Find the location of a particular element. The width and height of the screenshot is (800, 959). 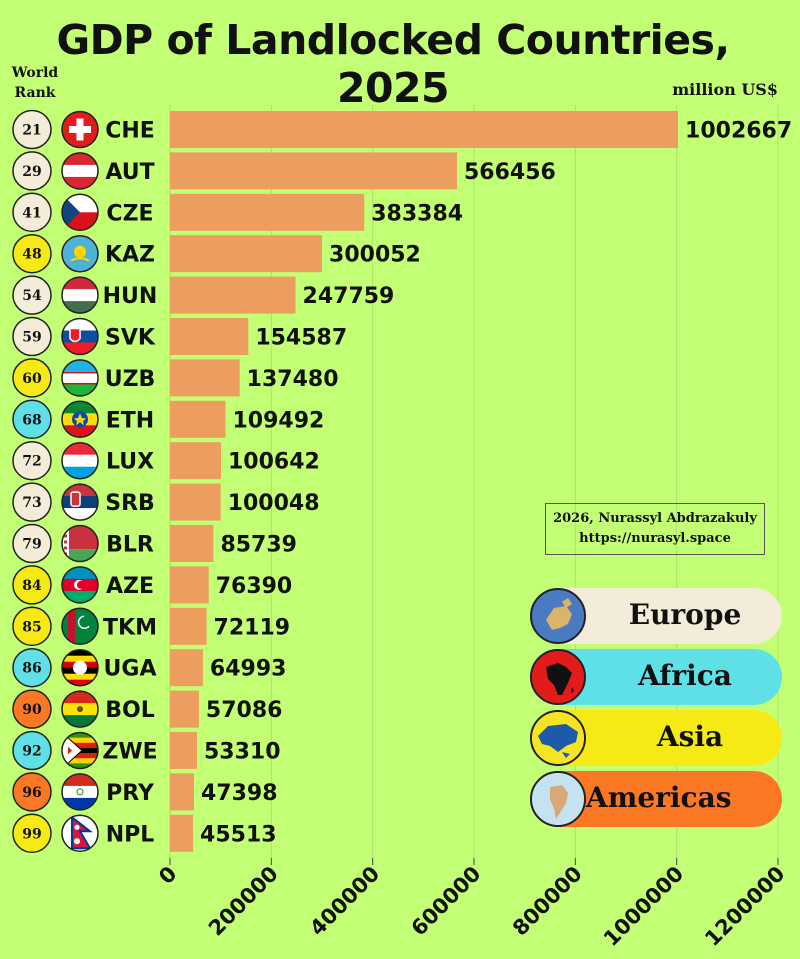

rank-value: 21 is located at coordinates (31, 131).